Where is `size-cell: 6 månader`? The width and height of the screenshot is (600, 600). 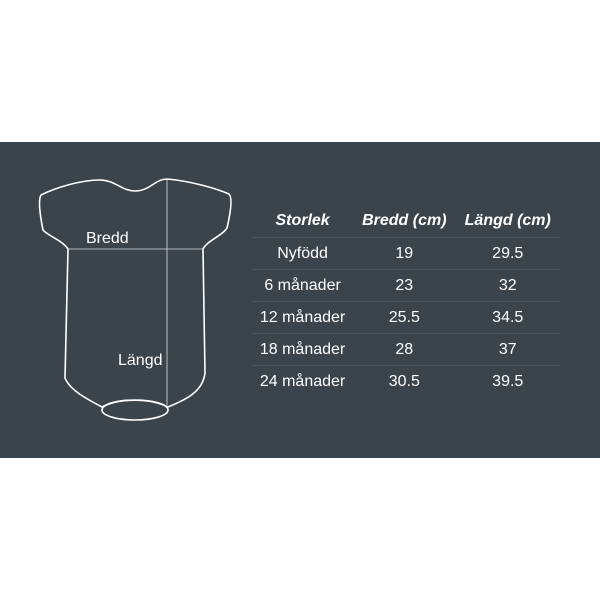
size-cell: 6 månader is located at coordinates (303, 285).